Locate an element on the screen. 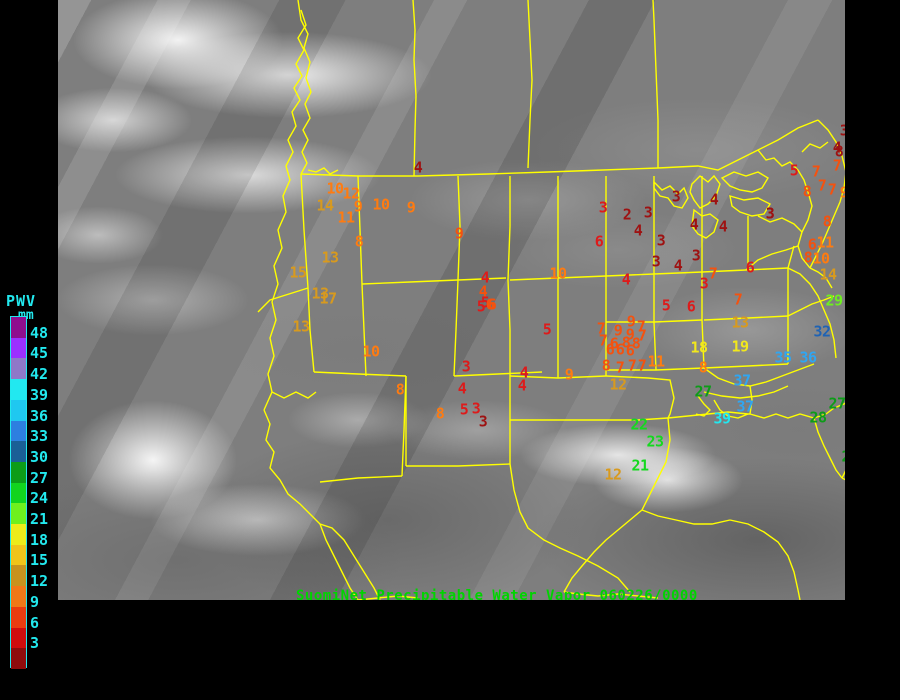  pwv-value: 15 is located at coordinates (298, 272).